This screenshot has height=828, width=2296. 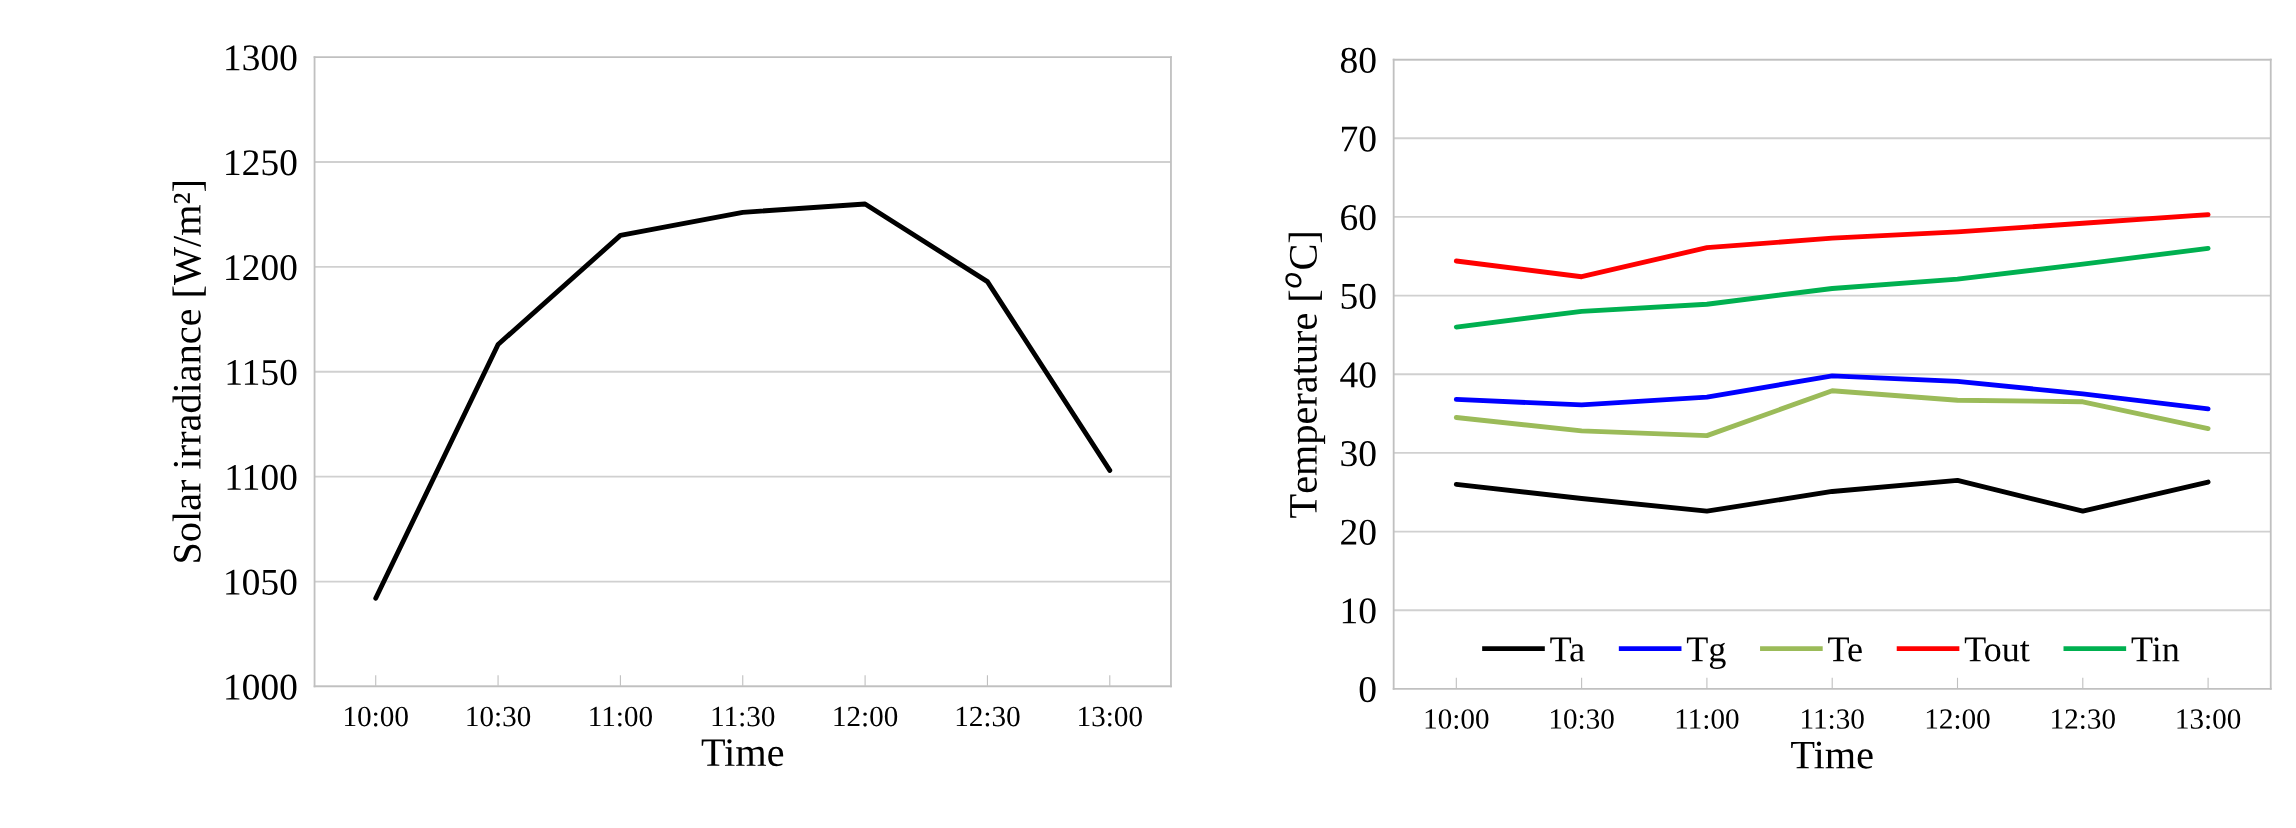 What do you see at coordinates (261, 687) in the screenshot?
I see `y-tick-label: 1000` at bounding box center [261, 687].